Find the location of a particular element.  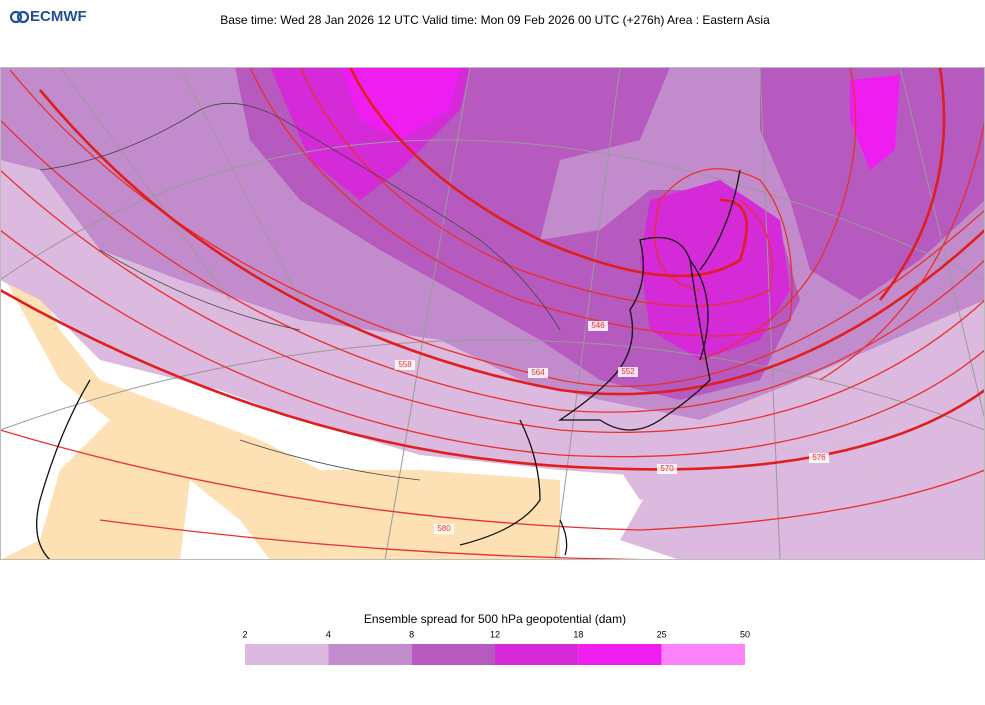

contour-labels: 546 552 558 564 570 576 580 is located at coordinates (612, 427).